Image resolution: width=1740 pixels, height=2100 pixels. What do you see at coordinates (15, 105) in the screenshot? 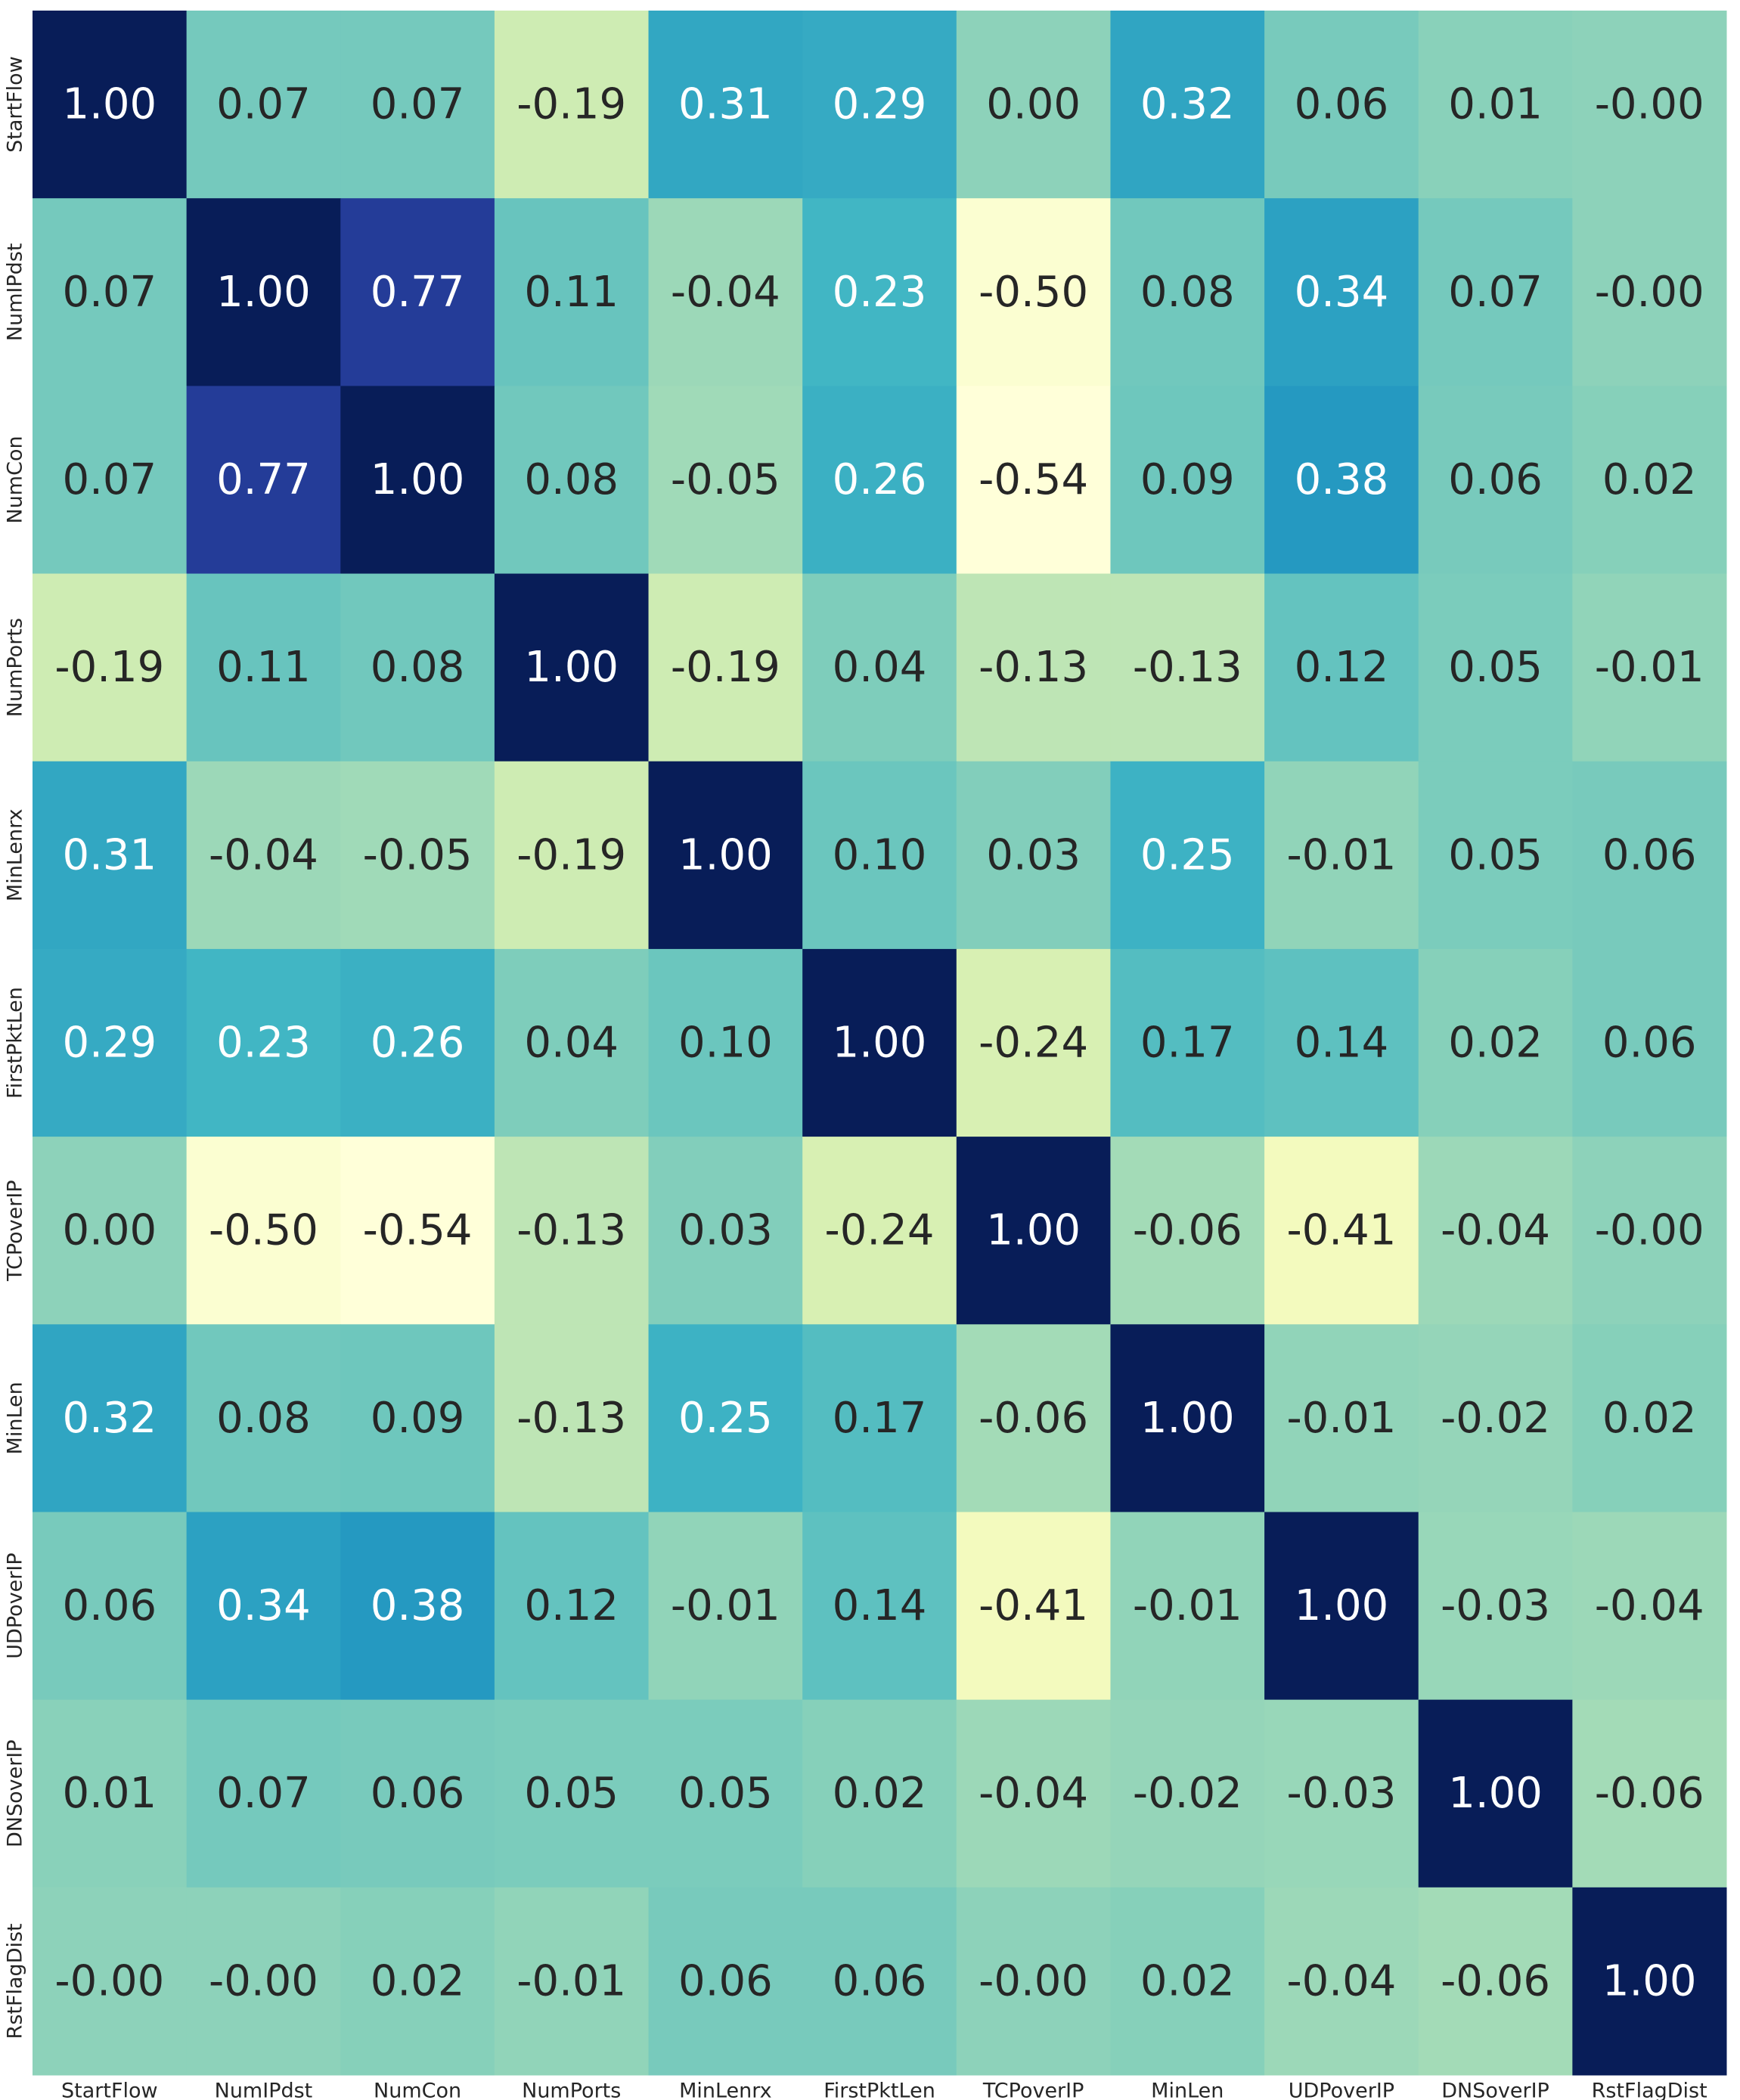
I see `y-tick-label: StartFlow` at bounding box center [15, 105].